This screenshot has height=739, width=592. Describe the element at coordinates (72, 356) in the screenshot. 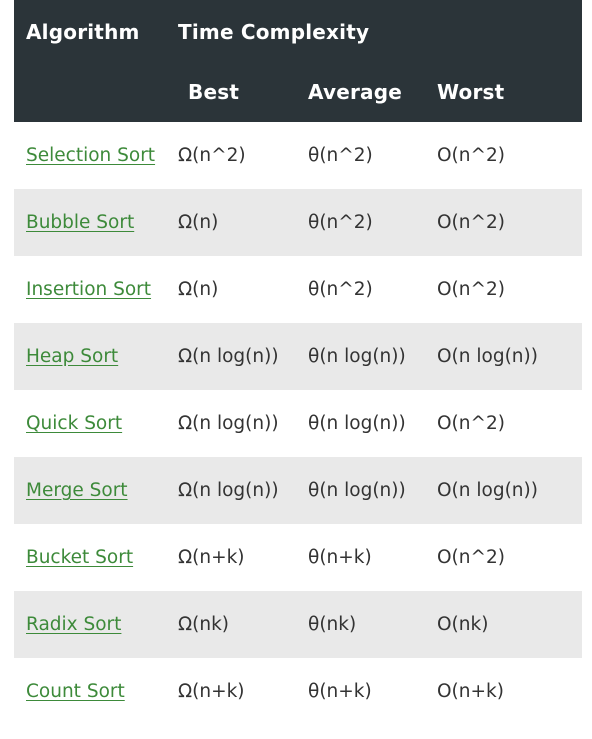

I see `algorithm-link: Heap Sort` at that location.